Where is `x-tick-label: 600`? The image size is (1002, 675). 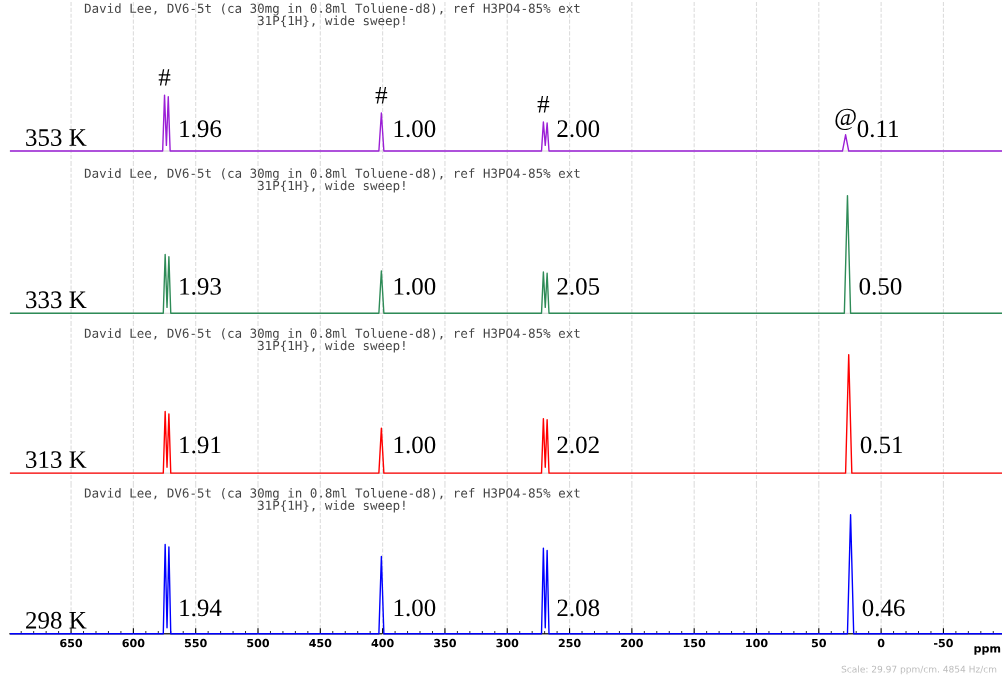 x-tick-label: 600 is located at coordinates (133, 643).